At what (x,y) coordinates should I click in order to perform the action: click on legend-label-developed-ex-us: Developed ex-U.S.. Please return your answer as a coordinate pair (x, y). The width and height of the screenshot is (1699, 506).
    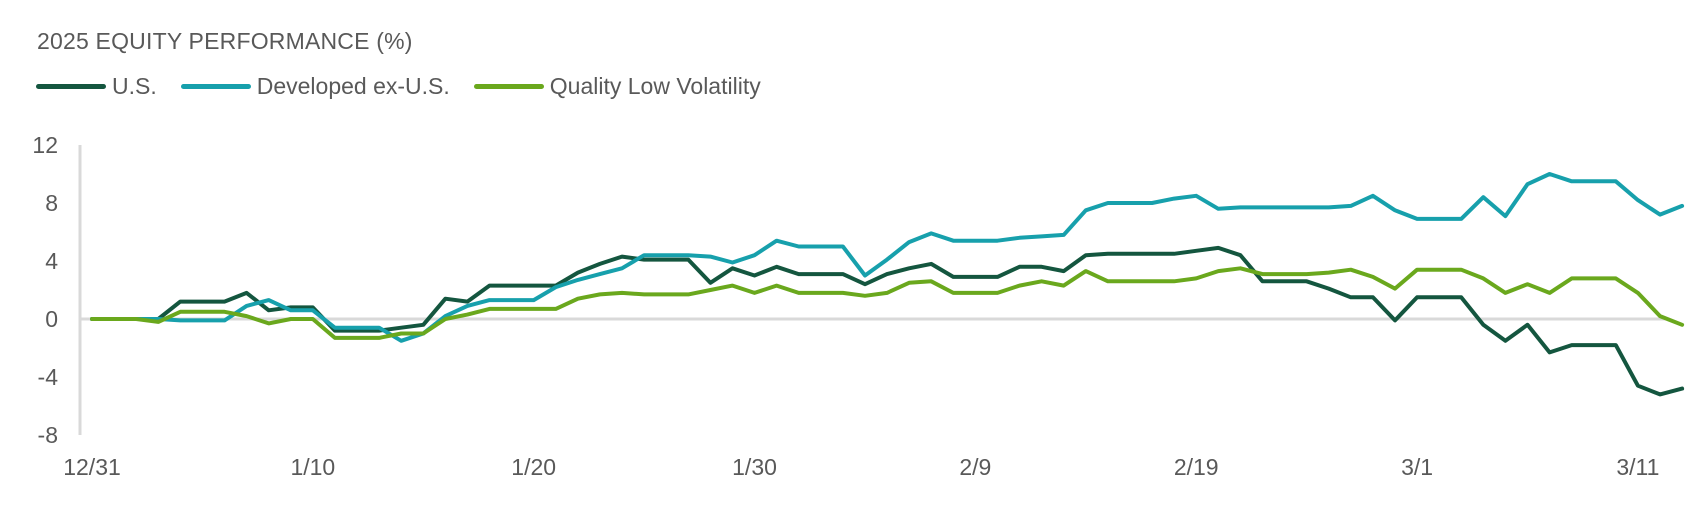
    Looking at the image, I should click on (353, 86).